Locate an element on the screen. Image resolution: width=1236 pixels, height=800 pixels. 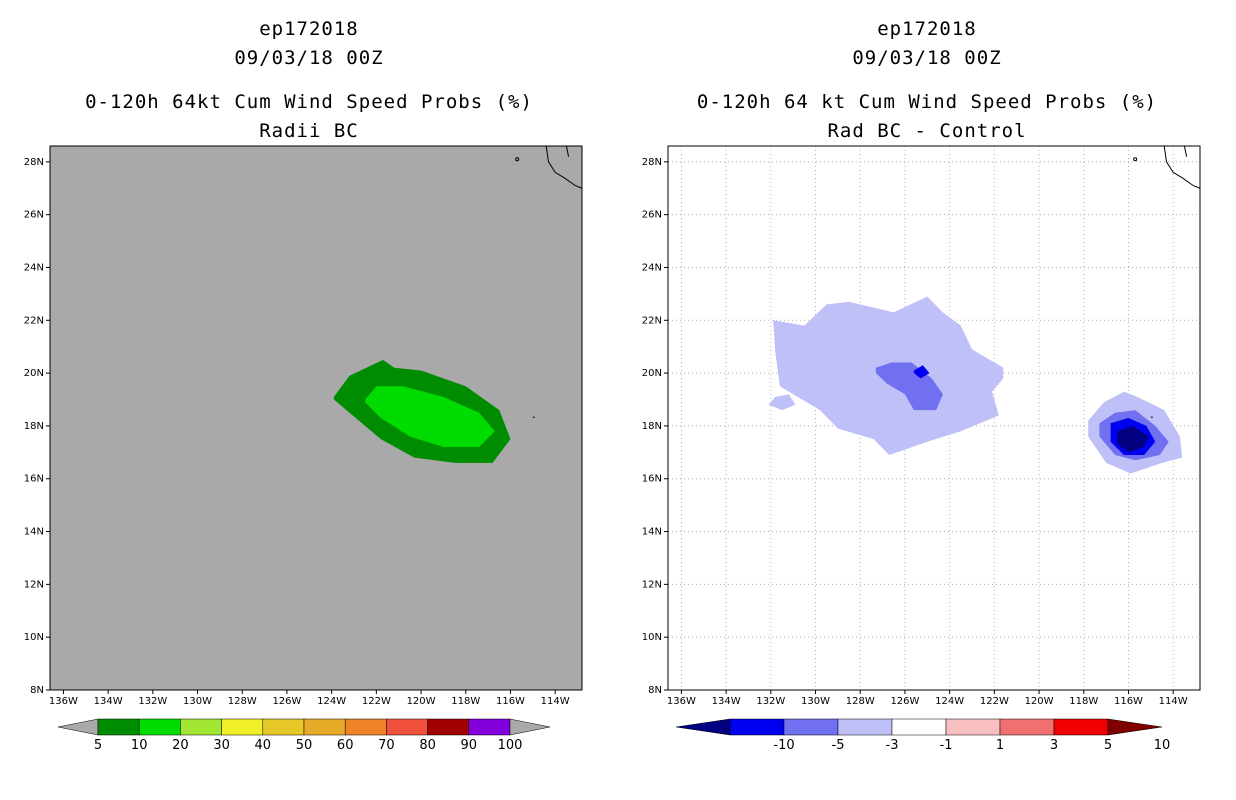
colorbar-label: -5 is located at coordinates (838, 745).